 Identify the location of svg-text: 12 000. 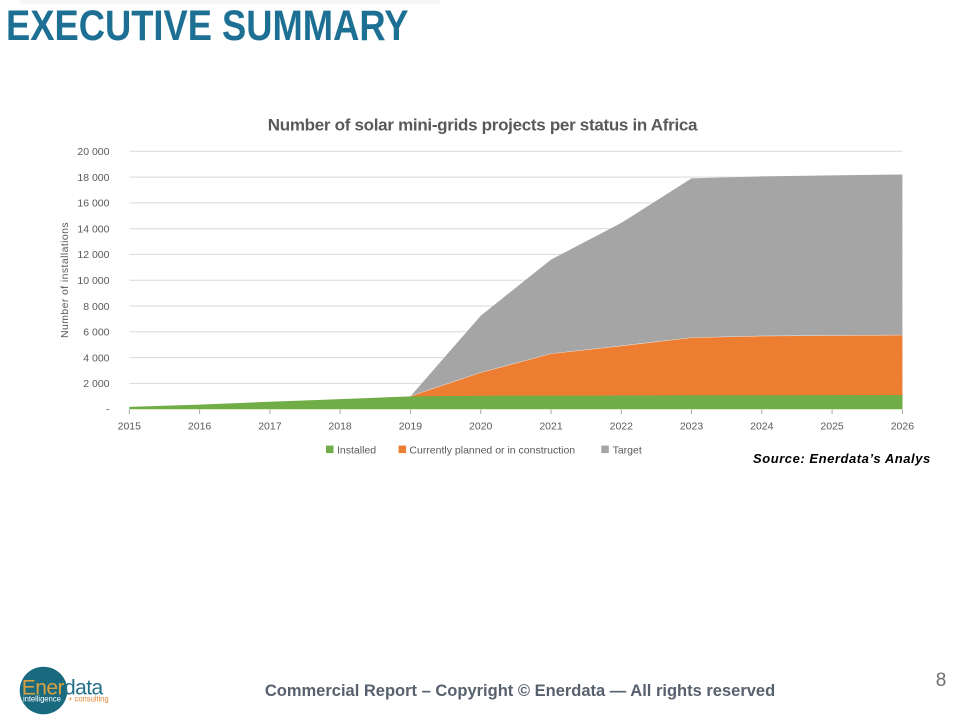
(93, 255).